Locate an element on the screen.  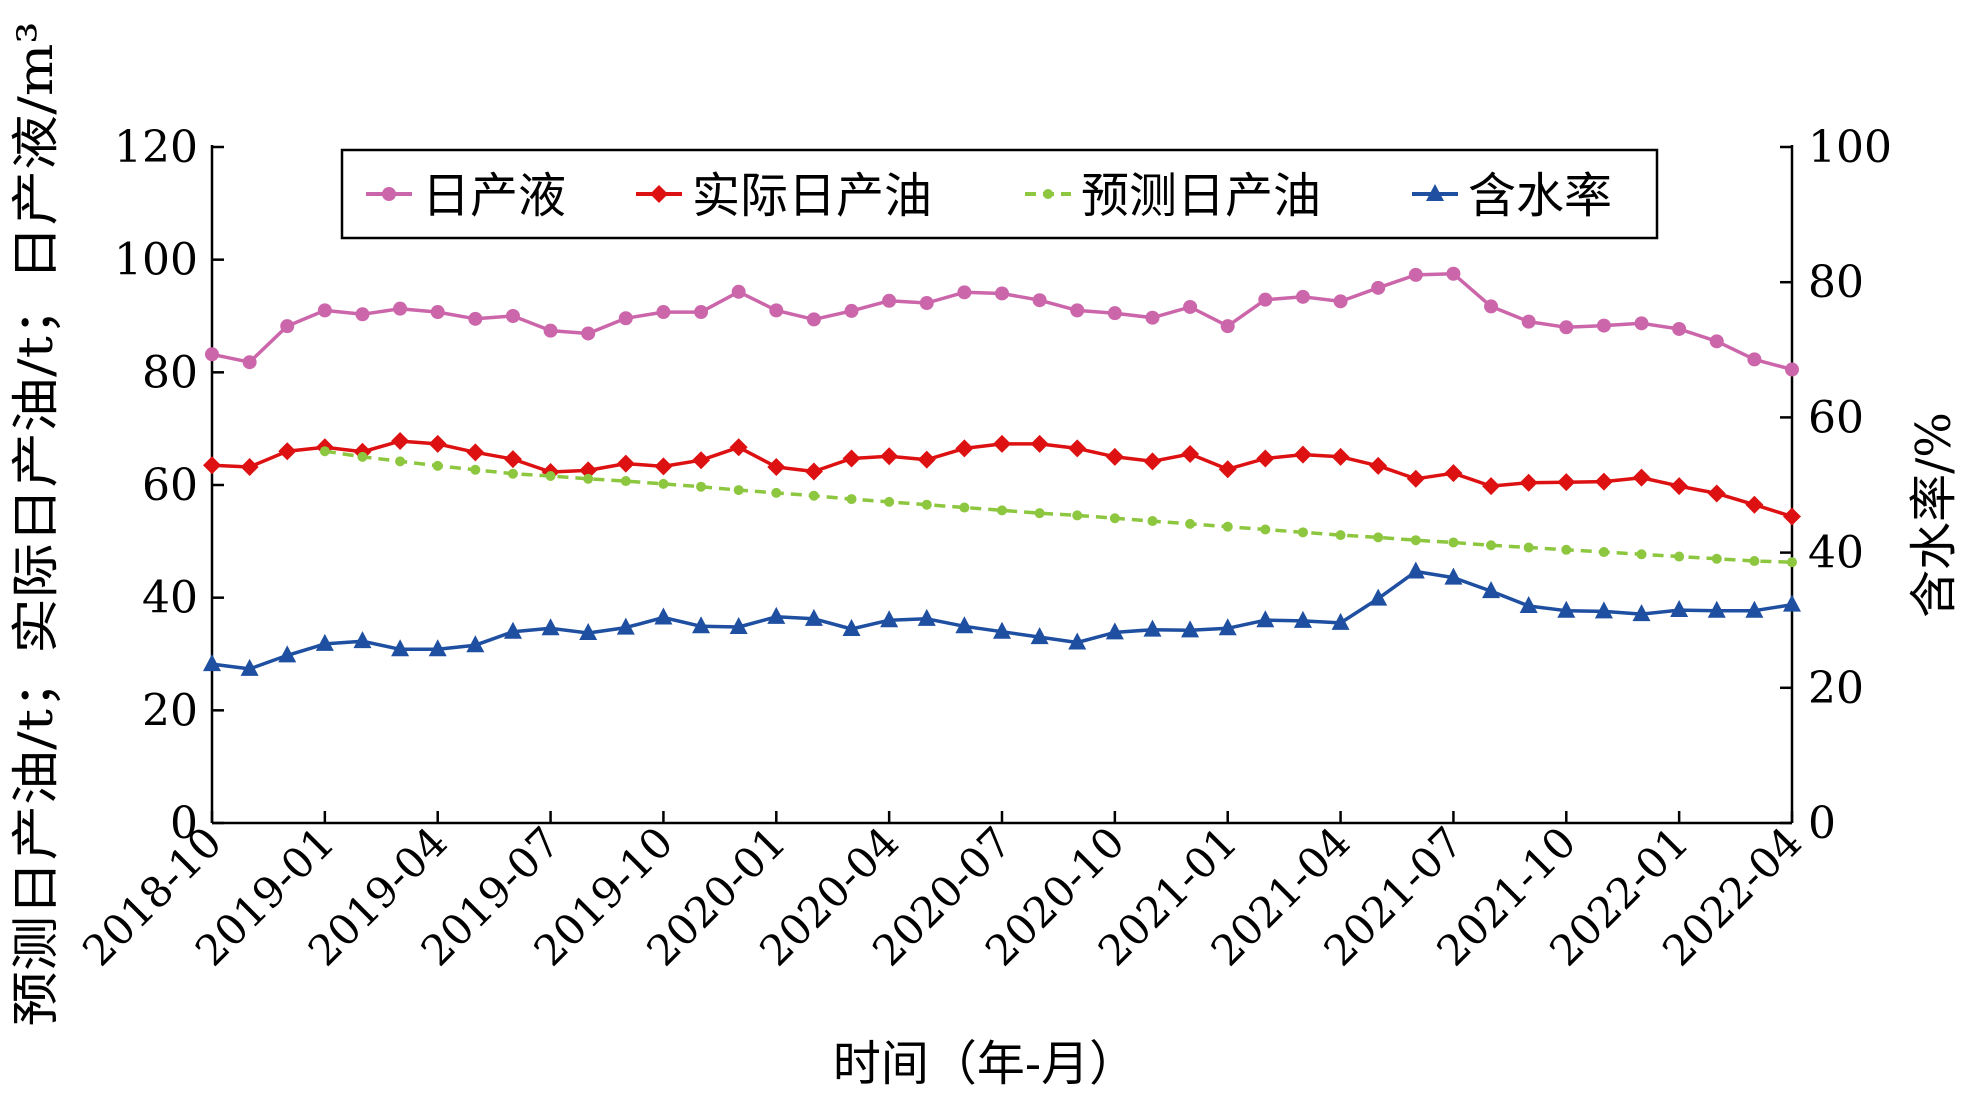
legend-item-liquid: 日产液 is located at coordinates (466, 196).